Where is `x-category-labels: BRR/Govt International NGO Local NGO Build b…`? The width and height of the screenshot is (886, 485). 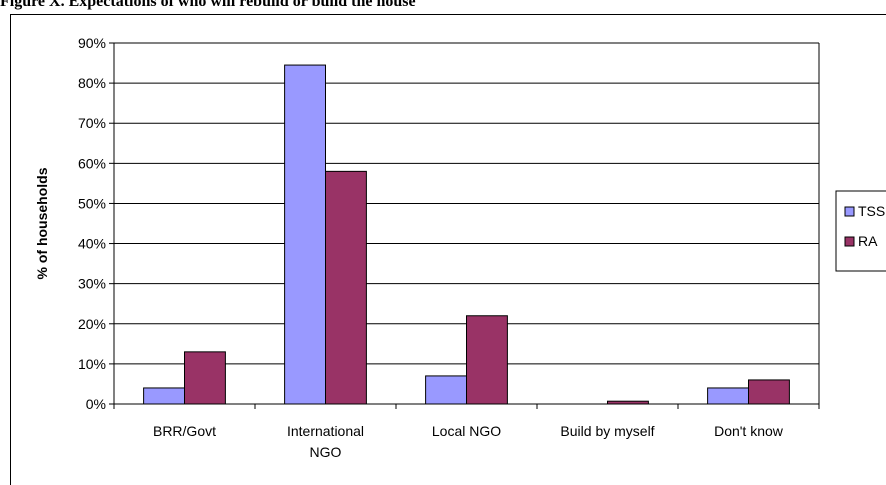 x-category-labels: BRR/Govt International NGO Local NGO Build b… is located at coordinates (468, 441).